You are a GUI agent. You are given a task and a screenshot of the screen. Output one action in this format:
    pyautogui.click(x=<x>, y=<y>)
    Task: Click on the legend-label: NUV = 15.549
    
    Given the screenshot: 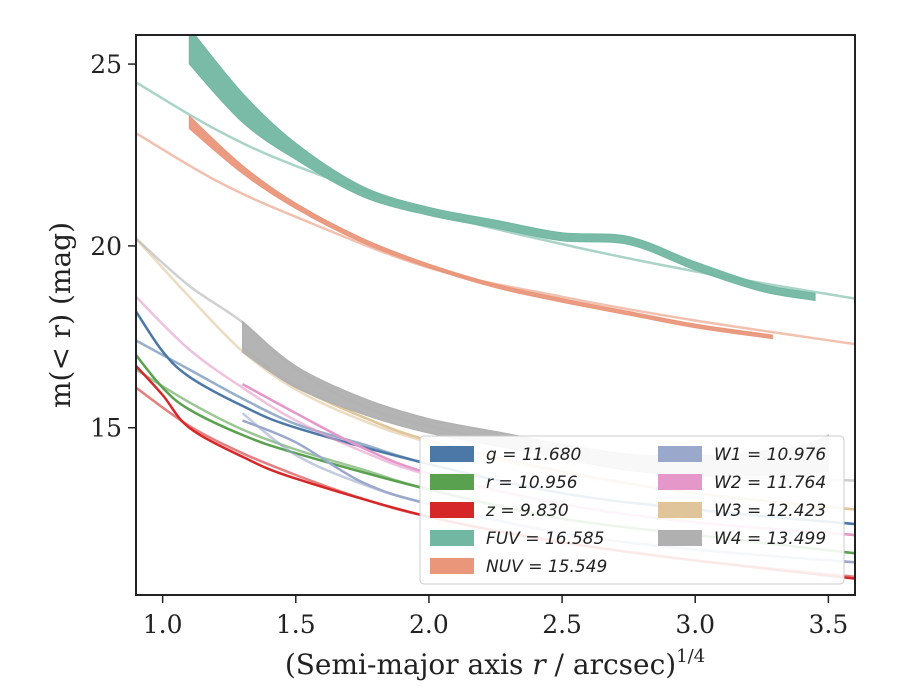 What is the action you would take?
    pyautogui.click(x=546, y=567)
    